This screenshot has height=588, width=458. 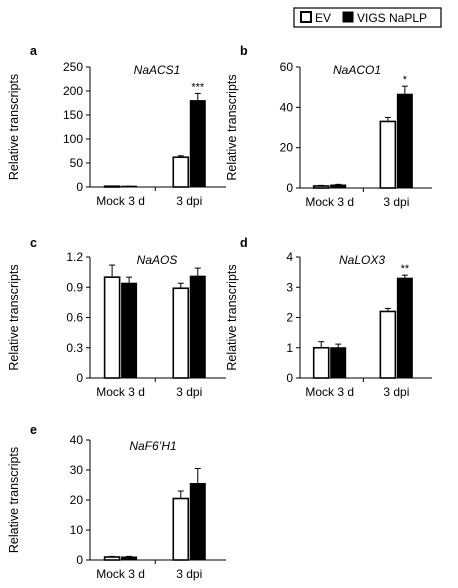 What do you see at coordinates (244, 51) in the screenshot?
I see `panel-label: b` at bounding box center [244, 51].